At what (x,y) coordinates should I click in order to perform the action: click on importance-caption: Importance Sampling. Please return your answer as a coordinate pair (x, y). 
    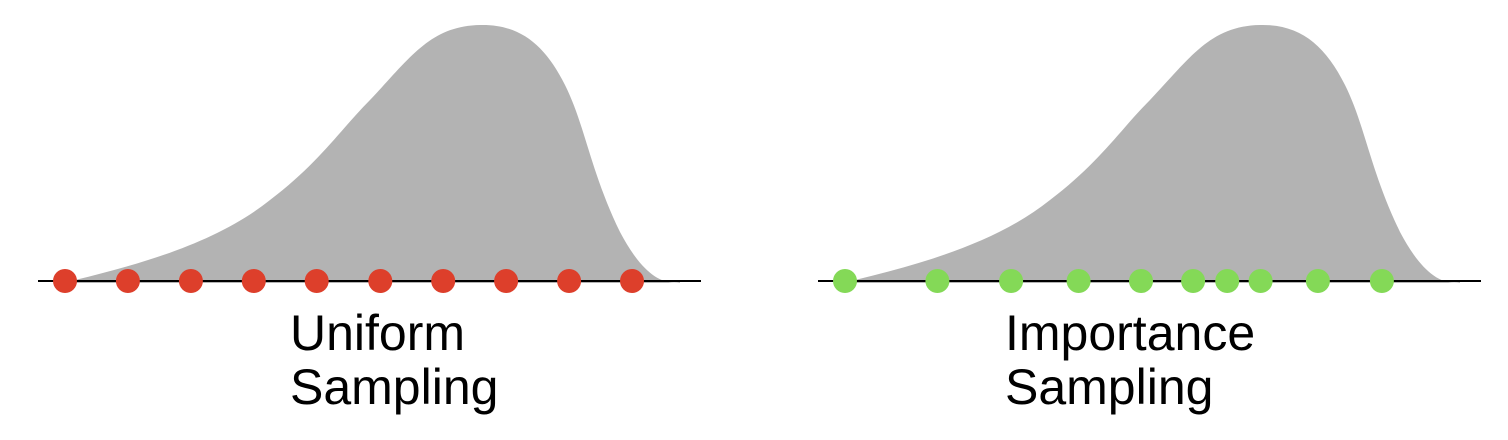
    Looking at the image, I should click on (1130, 360).